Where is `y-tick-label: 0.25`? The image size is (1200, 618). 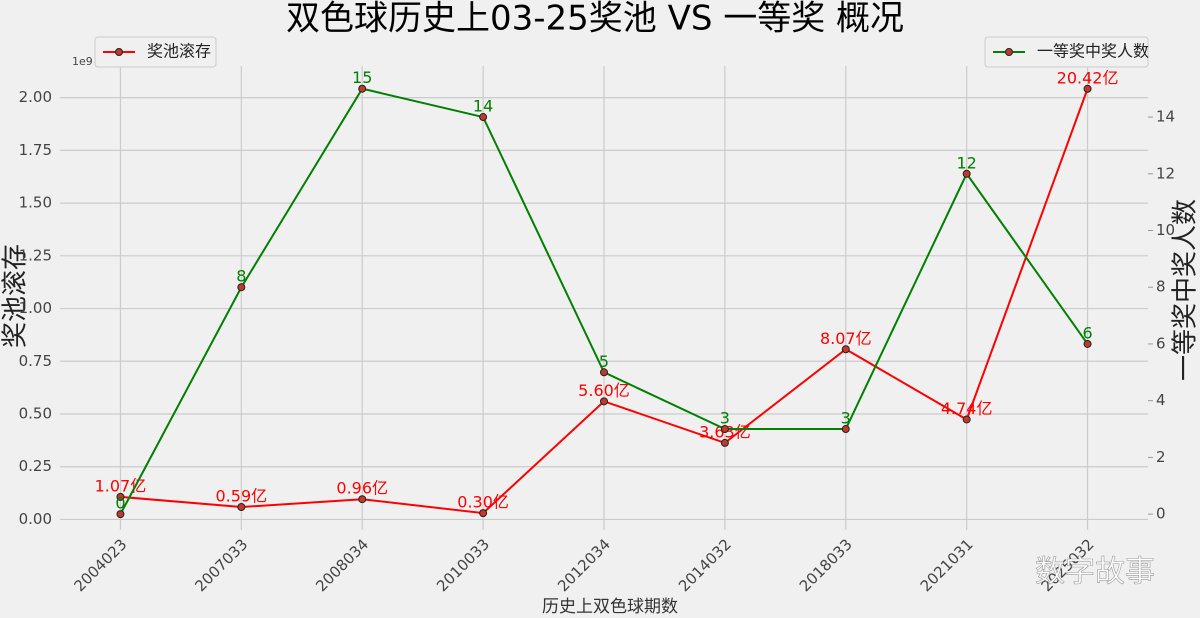
y-tick-label: 0.25 is located at coordinates (35, 466).